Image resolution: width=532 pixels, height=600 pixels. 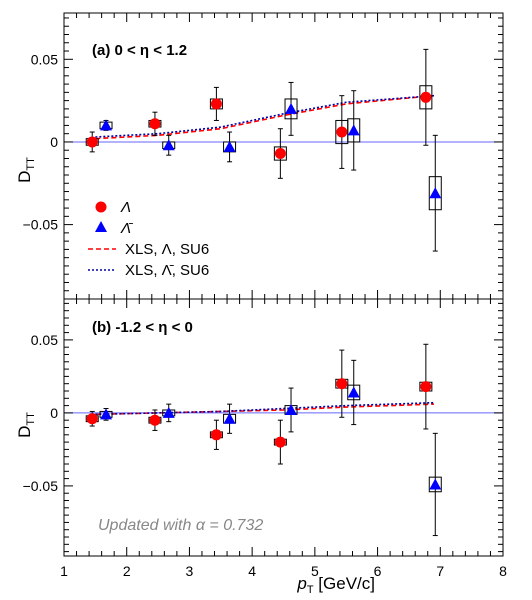 I want to click on x-axis-title-sub: T, so click(x=310, y=590).